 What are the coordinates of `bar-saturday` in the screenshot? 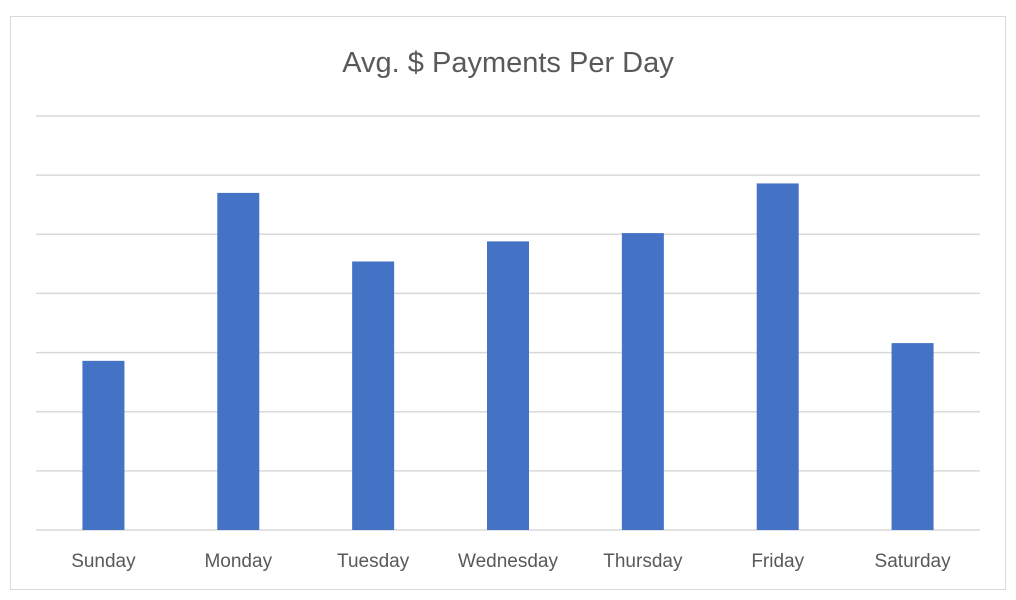 It's located at (912, 436).